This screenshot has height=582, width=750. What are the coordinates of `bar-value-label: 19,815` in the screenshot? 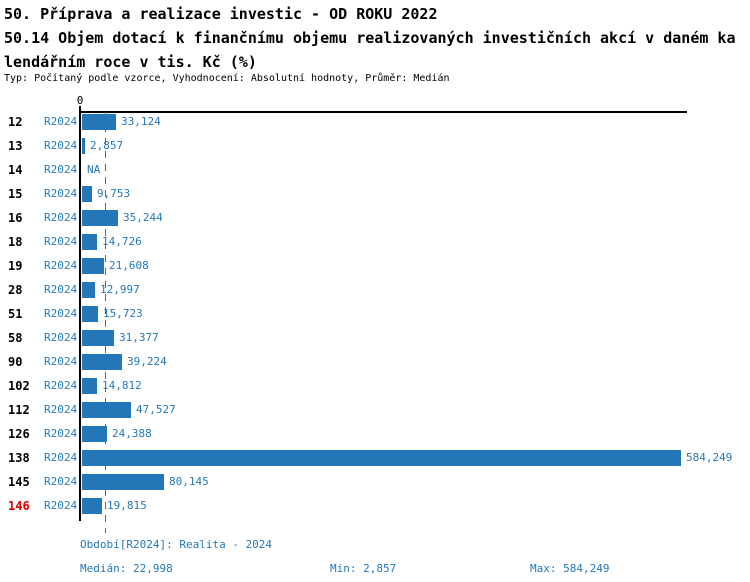 It's located at (127, 505).